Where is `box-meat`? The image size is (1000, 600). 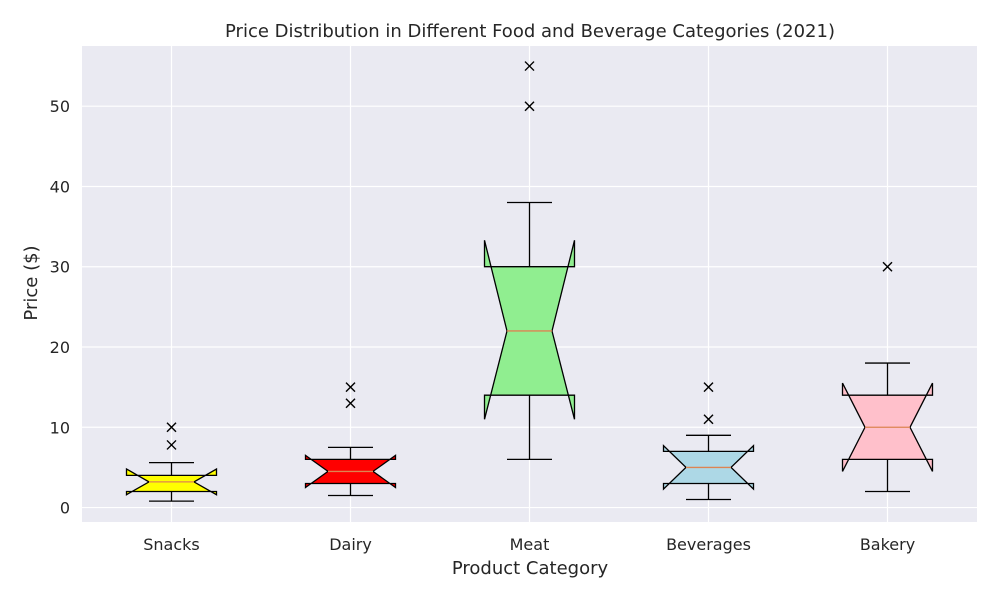 box-meat is located at coordinates (529, 261).